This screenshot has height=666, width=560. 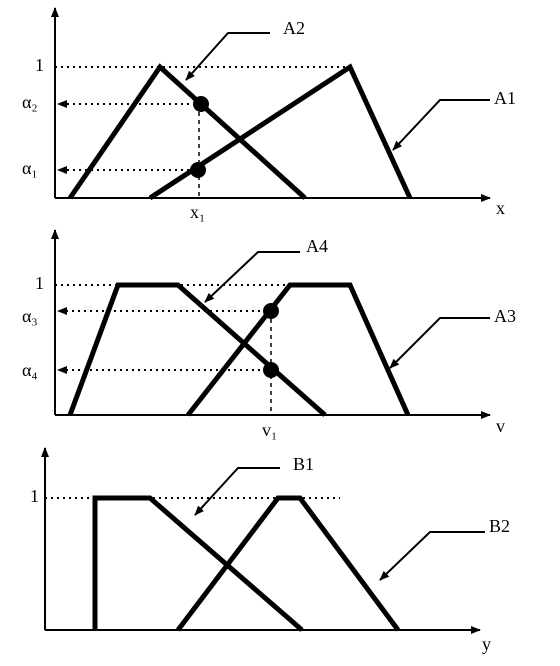 What do you see at coordinates (269, 430) in the screenshot?
I see `point-label: v₁` at bounding box center [269, 430].